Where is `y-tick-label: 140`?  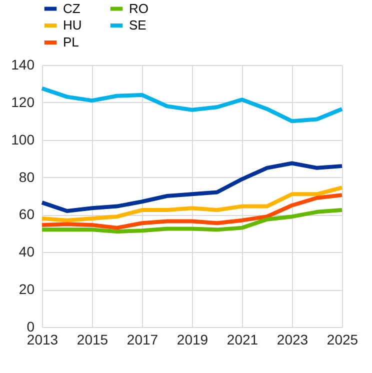
y-tick-label: 140 is located at coordinates (23, 64).